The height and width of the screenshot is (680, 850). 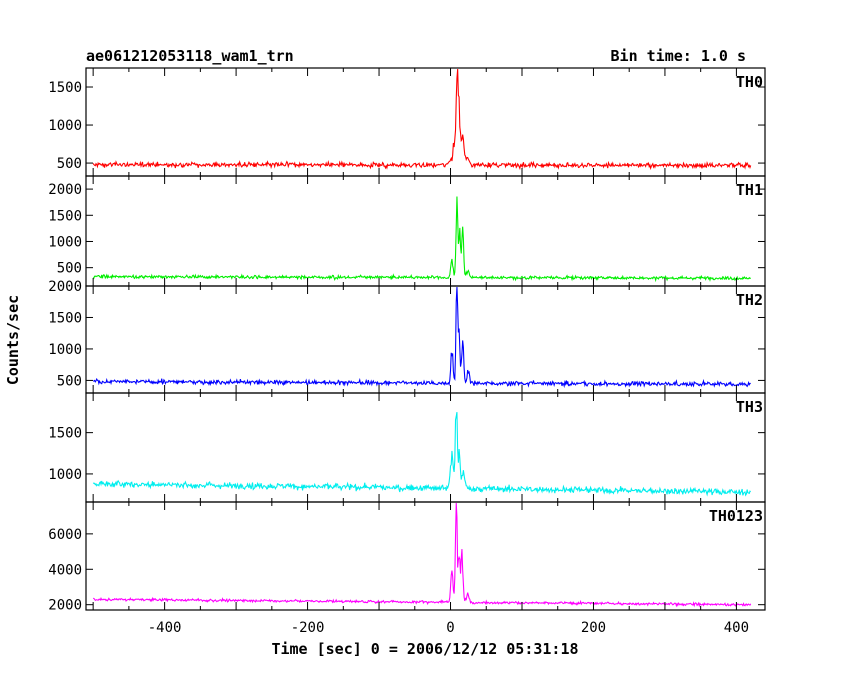 I want to click on series-th2, so click(x=422, y=337).